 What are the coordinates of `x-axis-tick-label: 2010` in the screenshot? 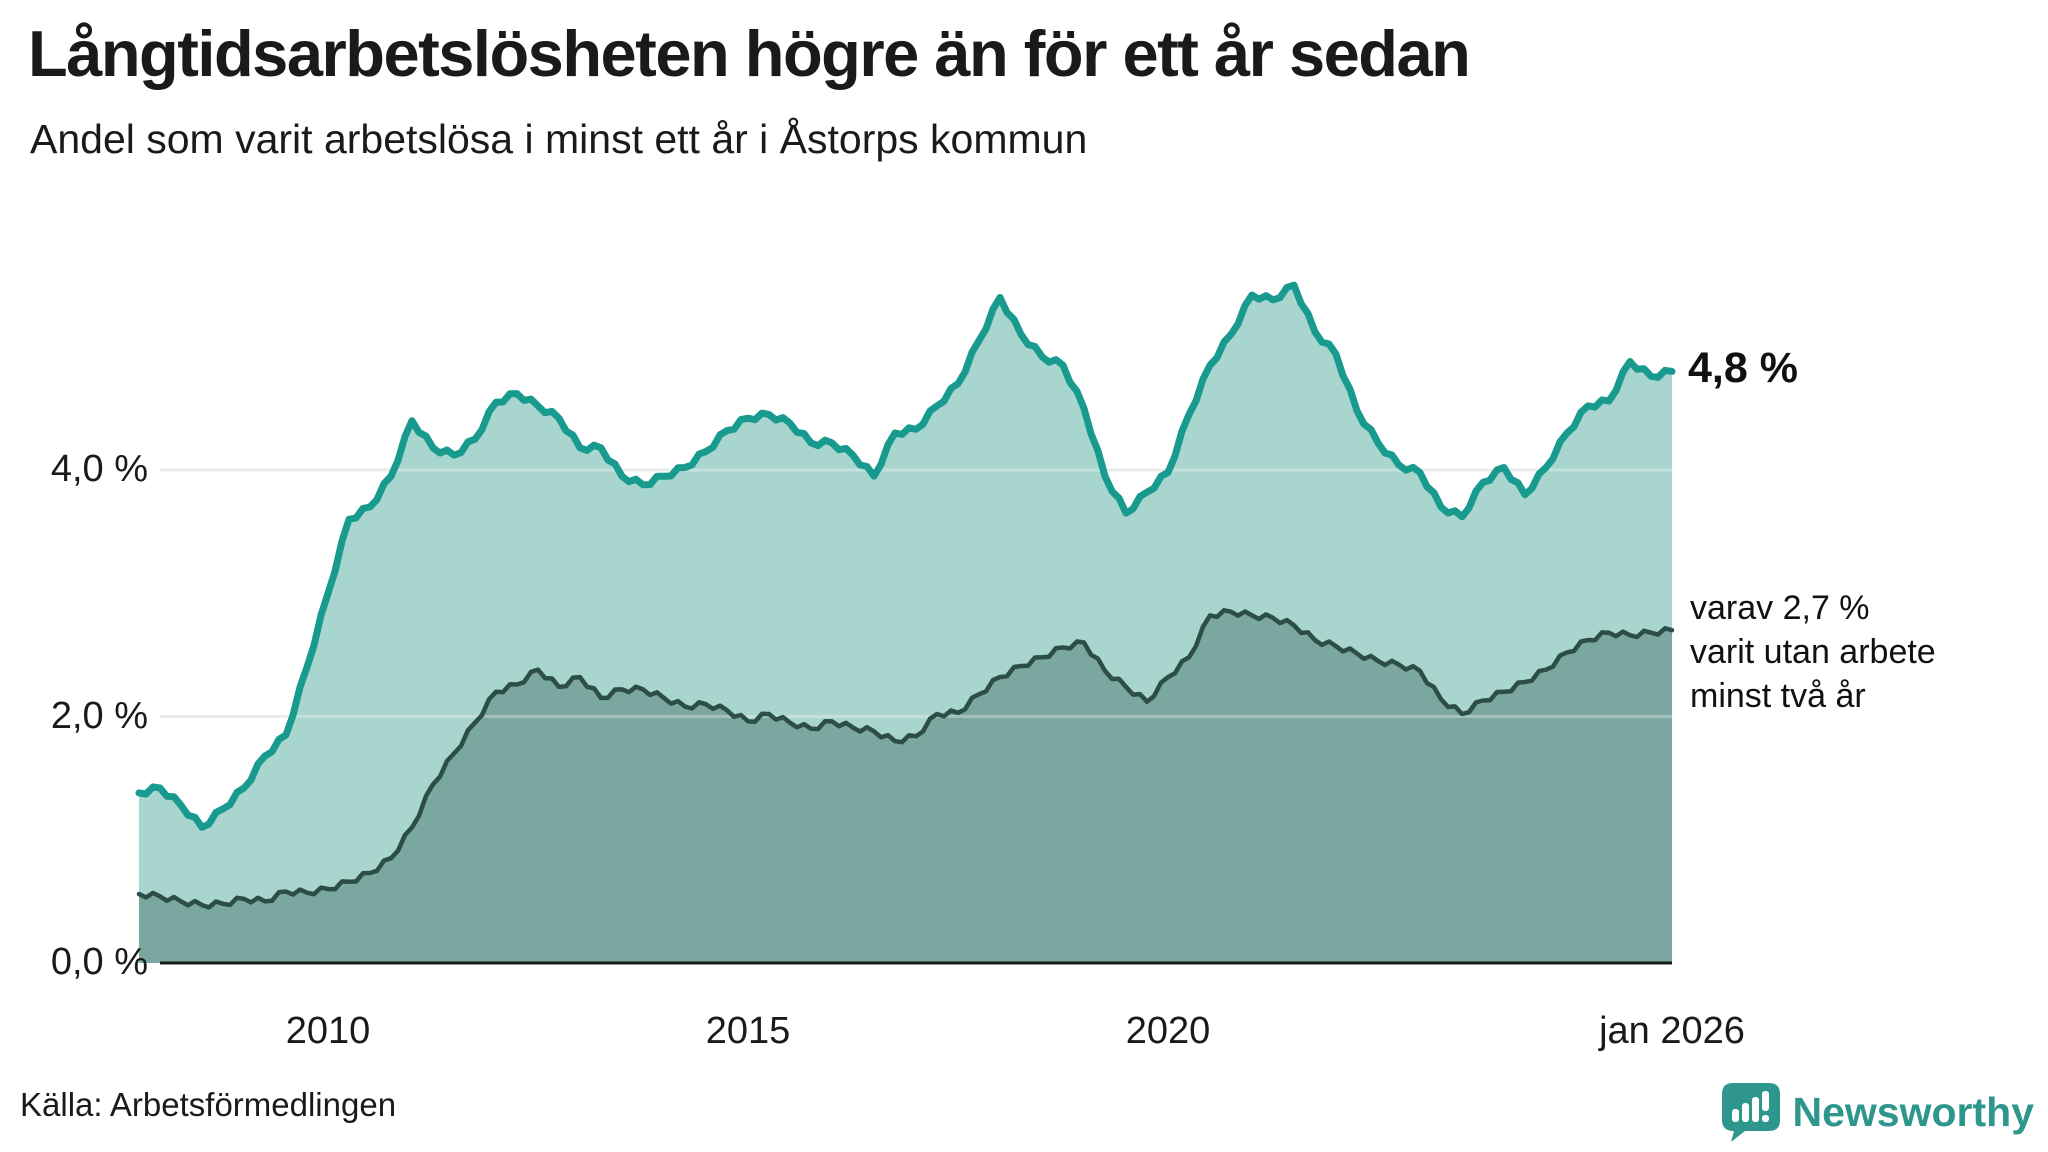 It's located at (328, 1031).